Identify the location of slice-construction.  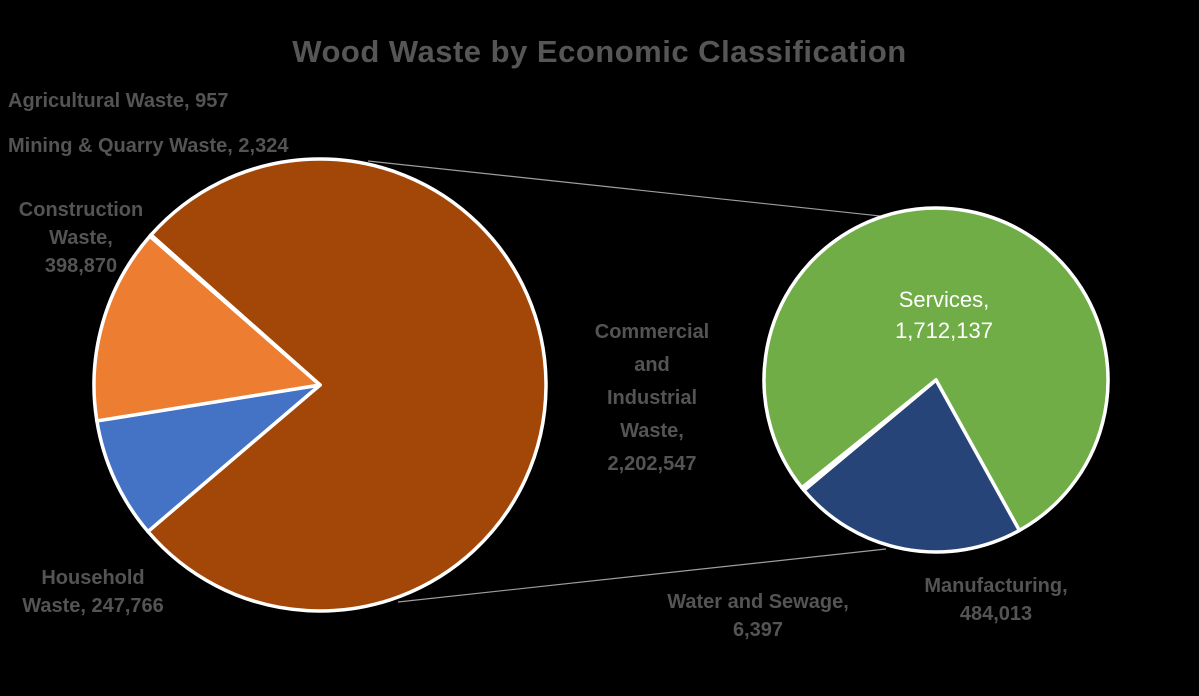
(207, 328).